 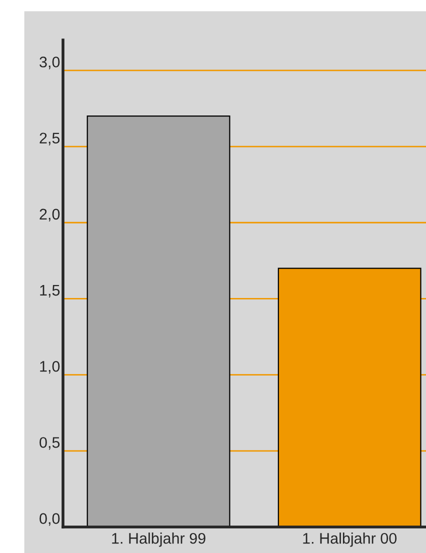 What do you see at coordinates (50, 291) in the screenshot?
I see `y-tick-label: 1,5` at bounding box center [50, 291].